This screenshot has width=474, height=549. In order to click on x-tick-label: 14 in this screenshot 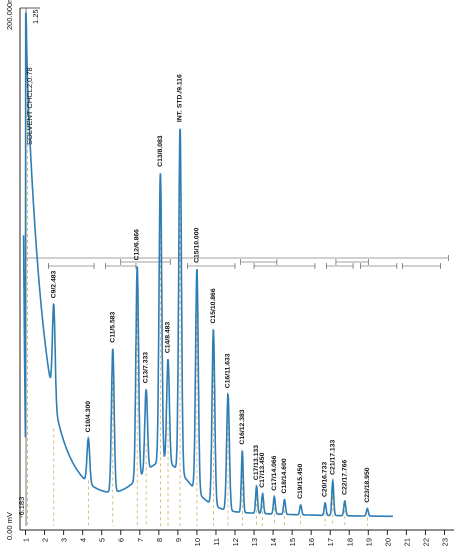, I will do `click(273, 542)`.